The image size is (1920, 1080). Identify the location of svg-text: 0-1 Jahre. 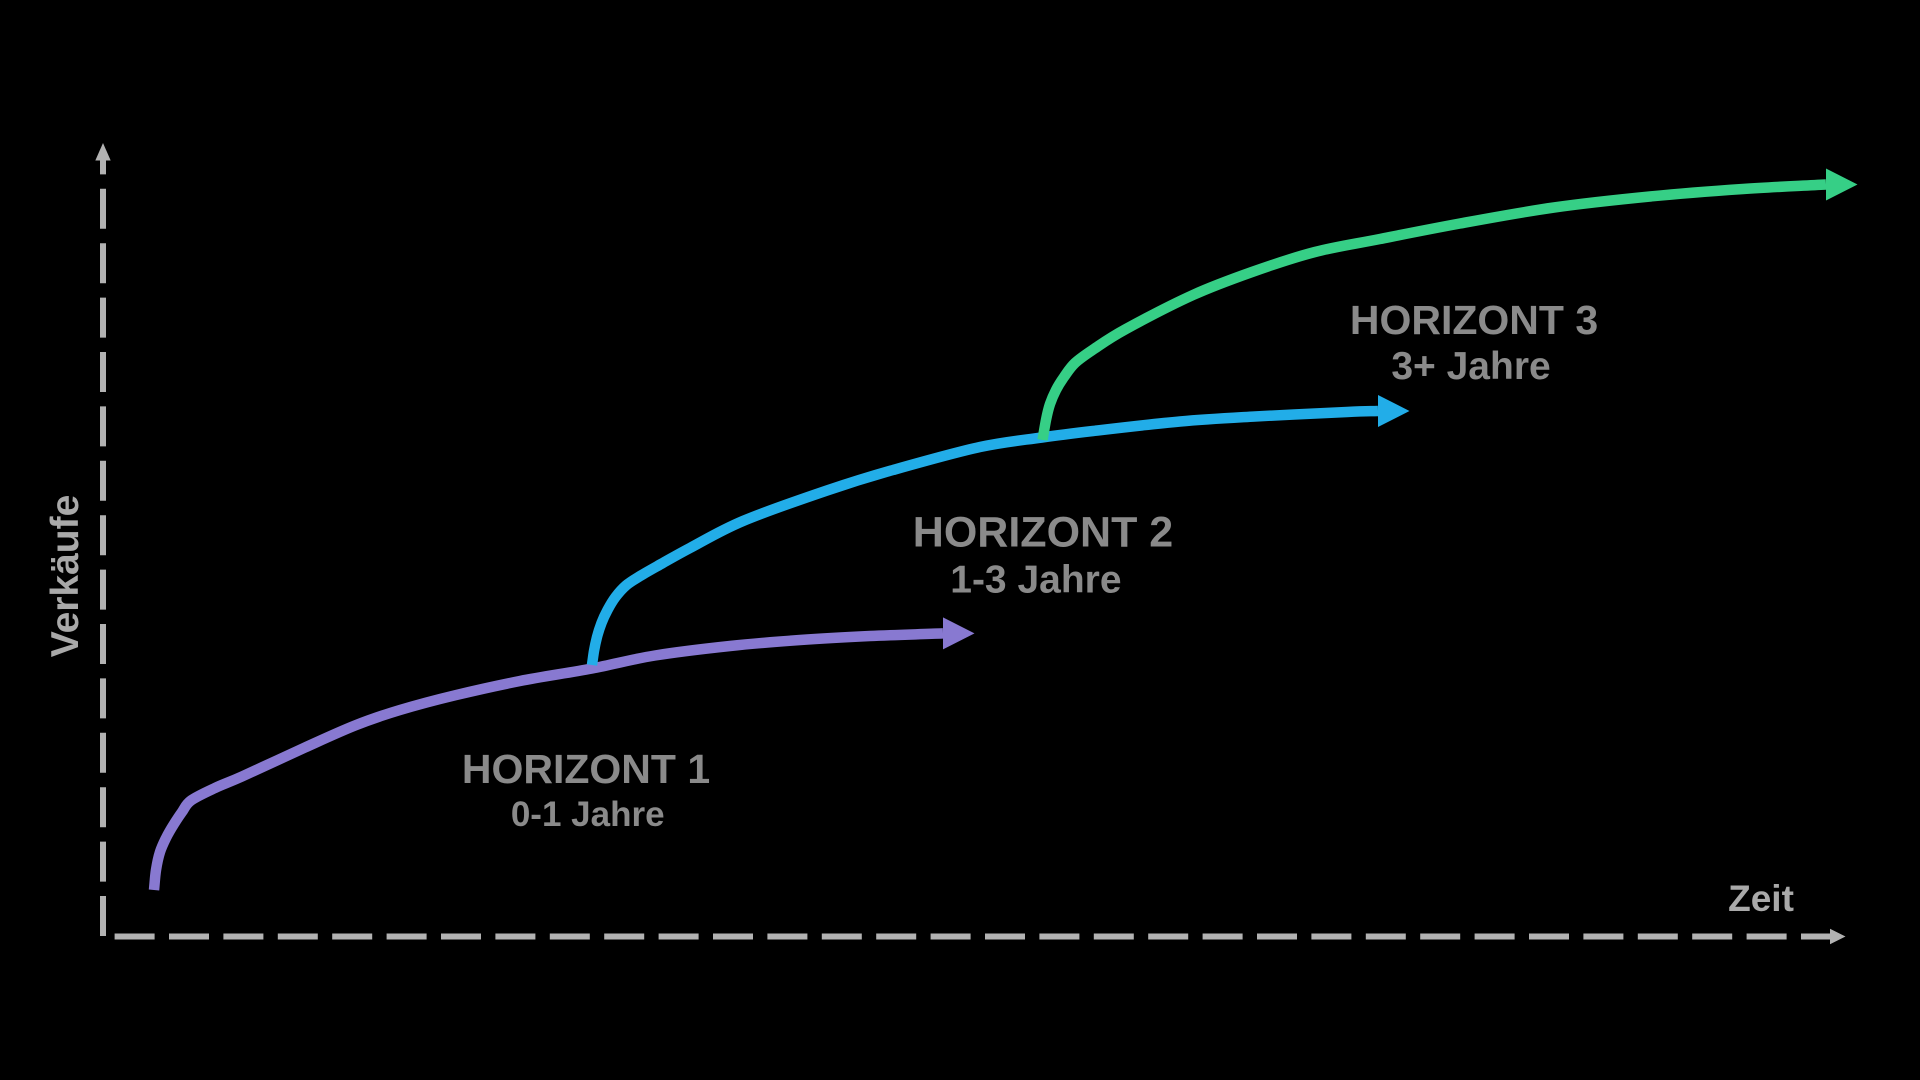
(588, 814).